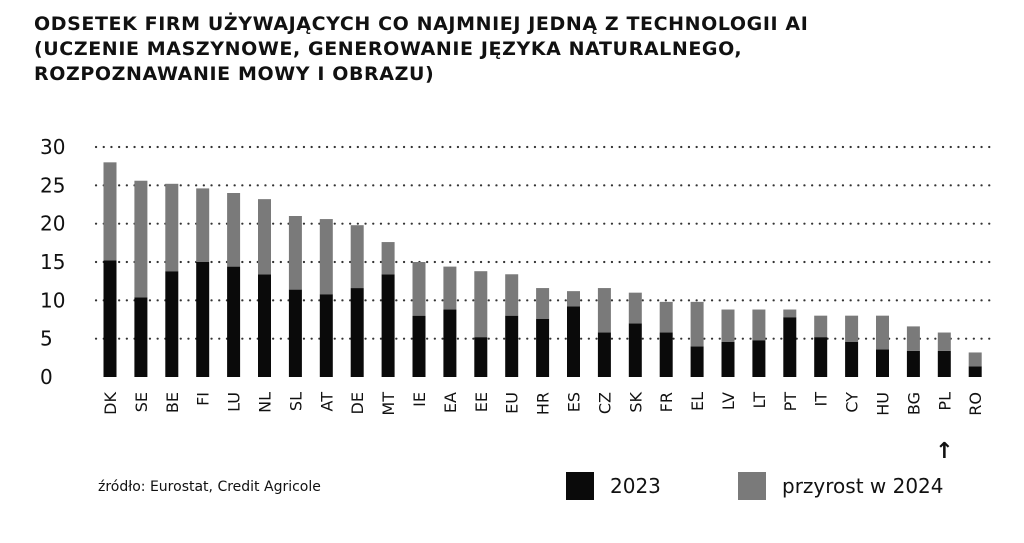 This screenshot has height=543, width=1024. I want to click on x-tick-label-lv: LV, so click(728, 401).